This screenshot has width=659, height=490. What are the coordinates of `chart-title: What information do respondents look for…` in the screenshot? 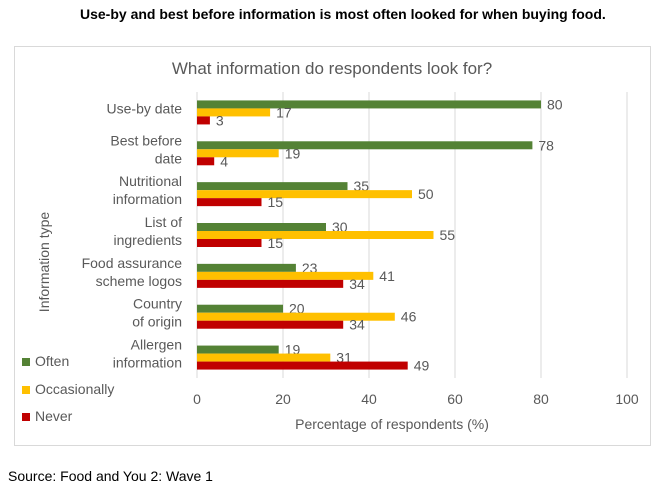 It's located at (332, 68).